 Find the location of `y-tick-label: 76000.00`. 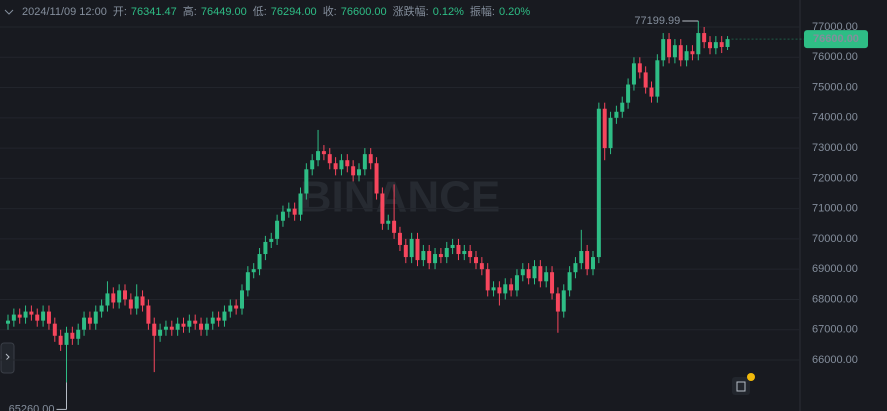

y-tick-label: 76000.00 is located at coordinates (835, 57).